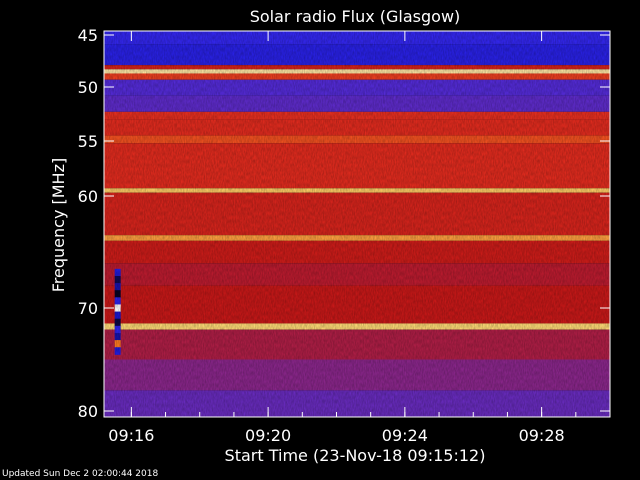 This screenshot has height=480, width=640. Describe the element at coordinates (268, 435) in the screenshot. I see `x-tick-label: 09:20` at that location.